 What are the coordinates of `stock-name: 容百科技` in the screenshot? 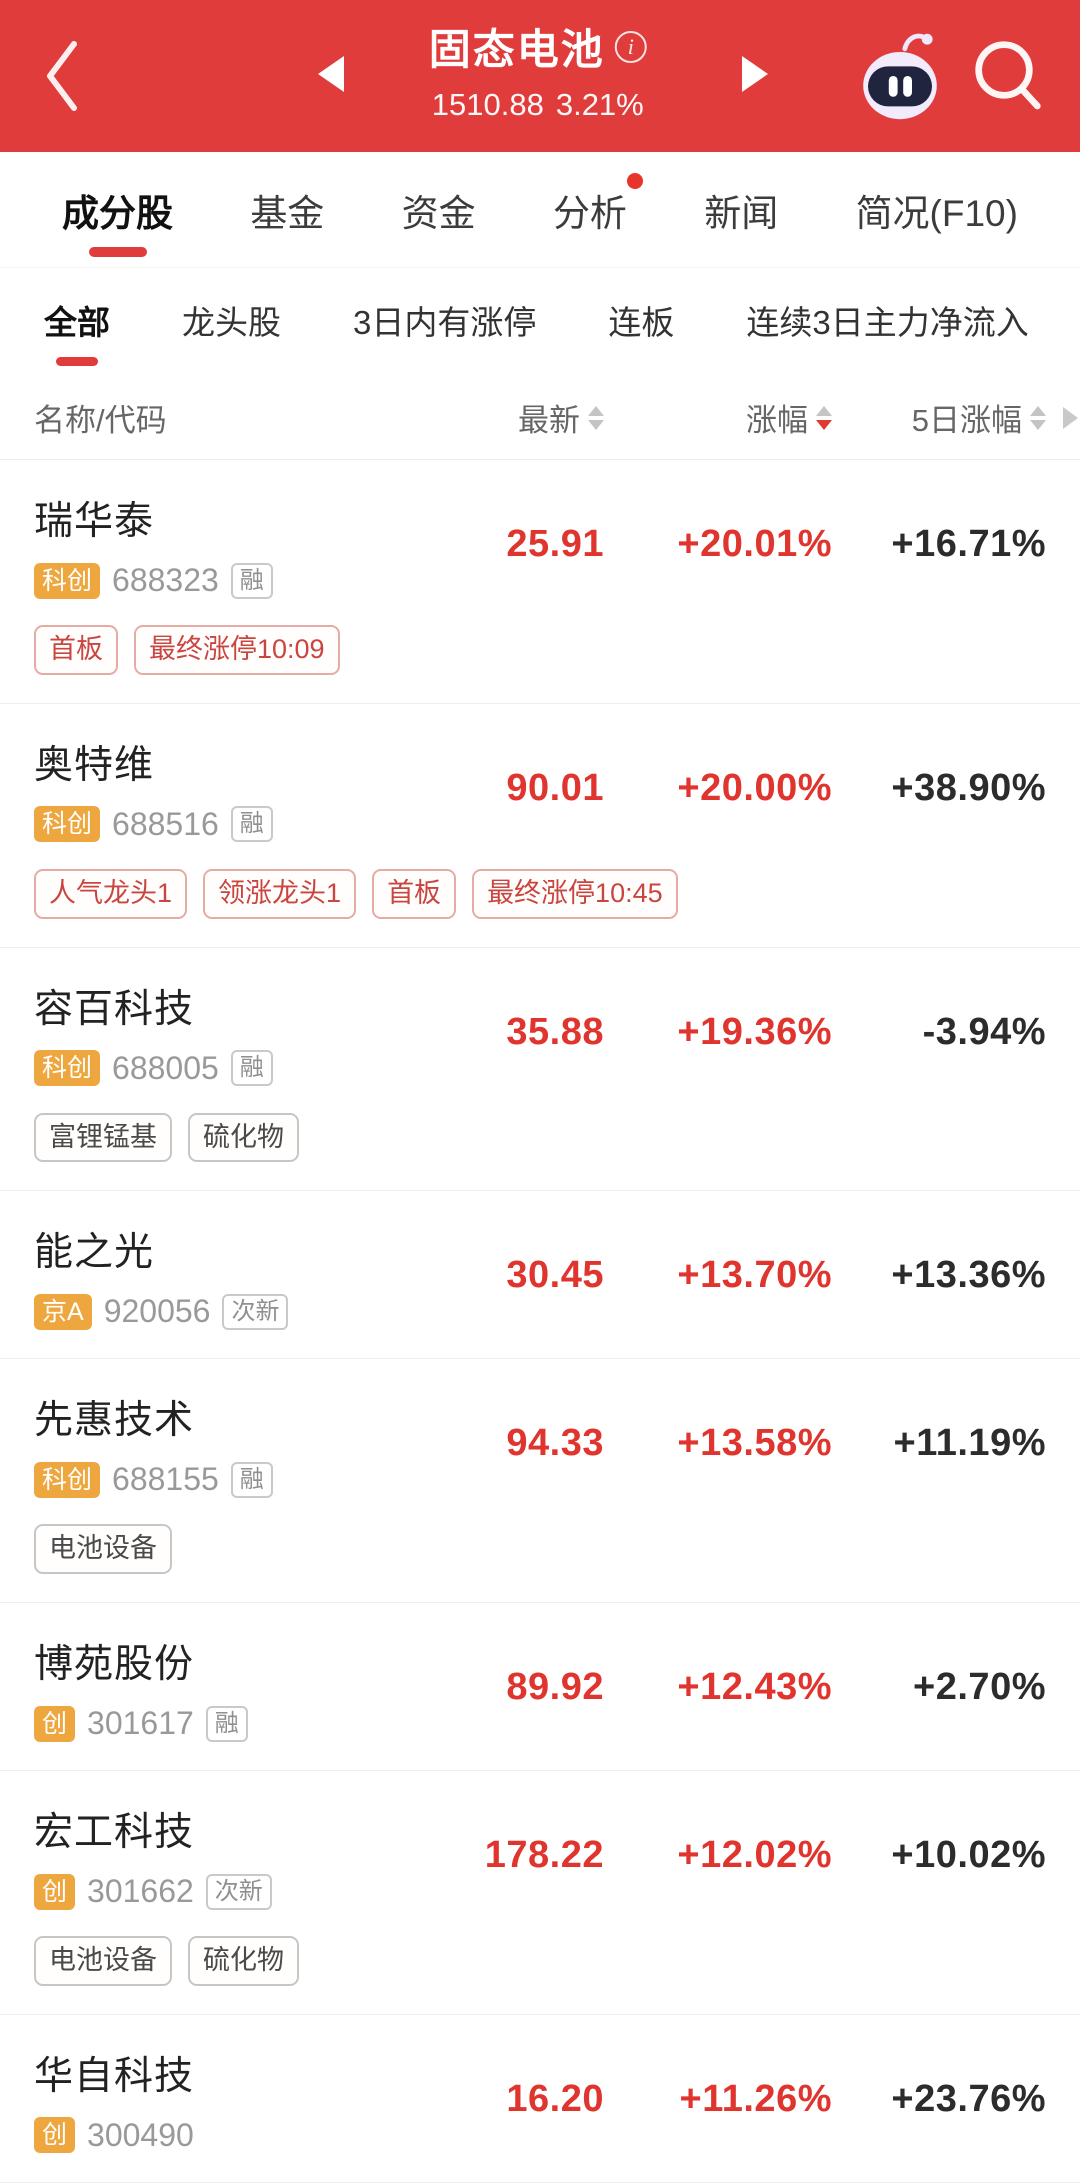 It's located at (114, 1009).